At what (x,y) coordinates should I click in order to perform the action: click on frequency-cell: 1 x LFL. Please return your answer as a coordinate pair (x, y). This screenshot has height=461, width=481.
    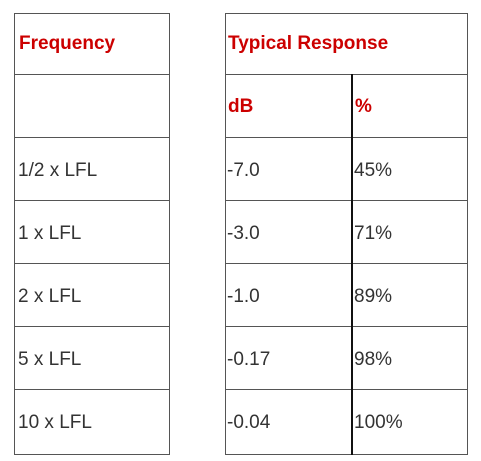
    Looking at the image, I should click on (50, 233).